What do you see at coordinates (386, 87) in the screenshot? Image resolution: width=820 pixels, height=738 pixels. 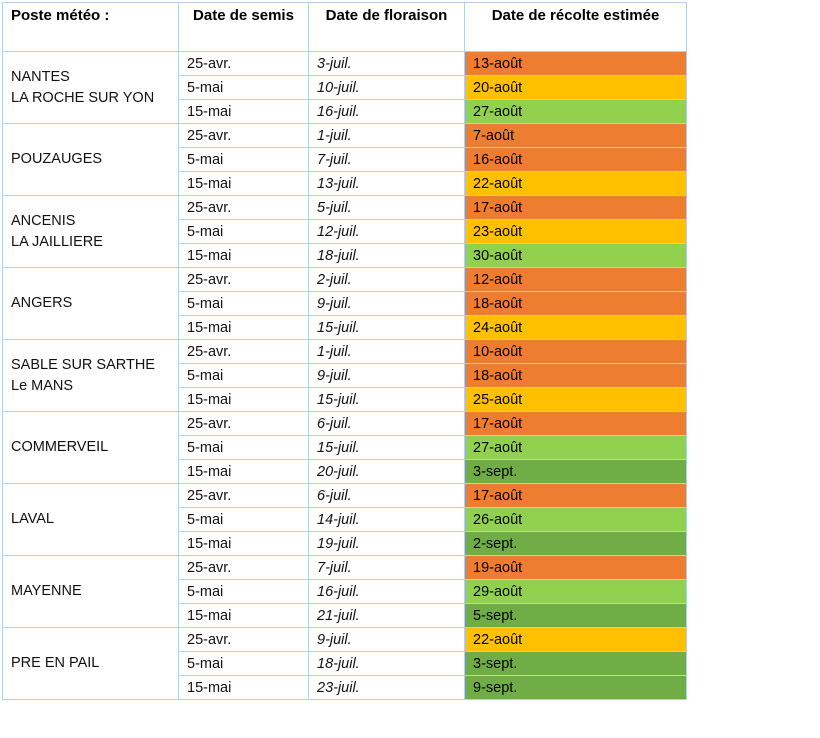 I see `floraison-cell: 10-juil.` at bounding box center [386, 87].